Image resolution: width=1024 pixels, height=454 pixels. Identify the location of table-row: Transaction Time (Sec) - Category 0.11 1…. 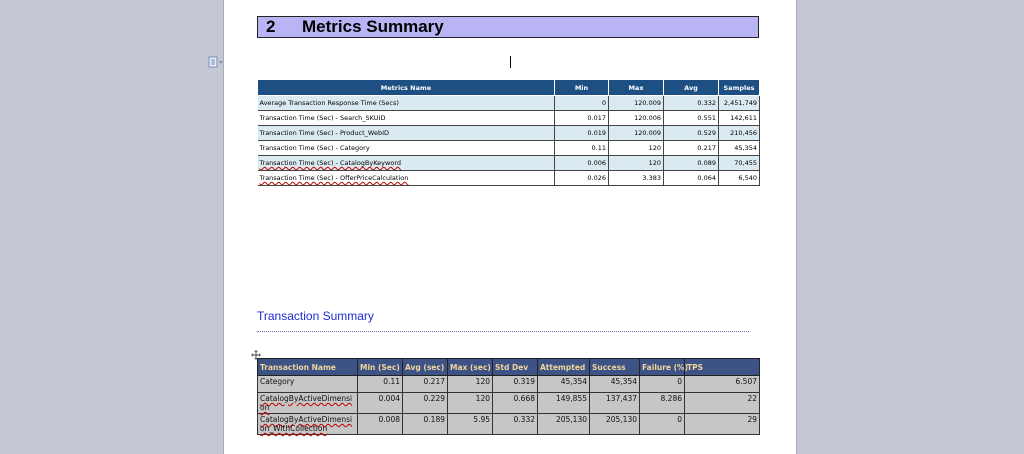
(508, 148).